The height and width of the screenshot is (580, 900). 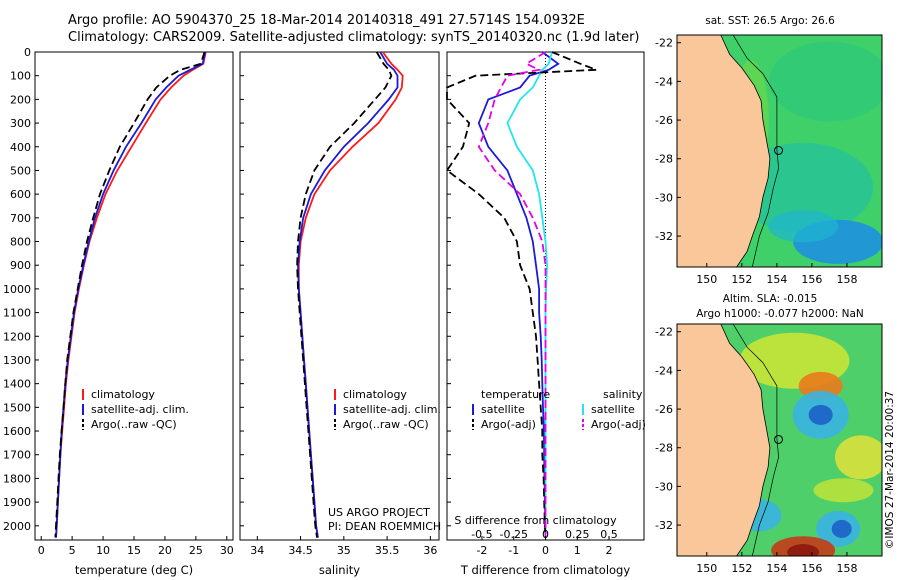 I want to click on y-tick-label: 0, so click(x=27, y=52).